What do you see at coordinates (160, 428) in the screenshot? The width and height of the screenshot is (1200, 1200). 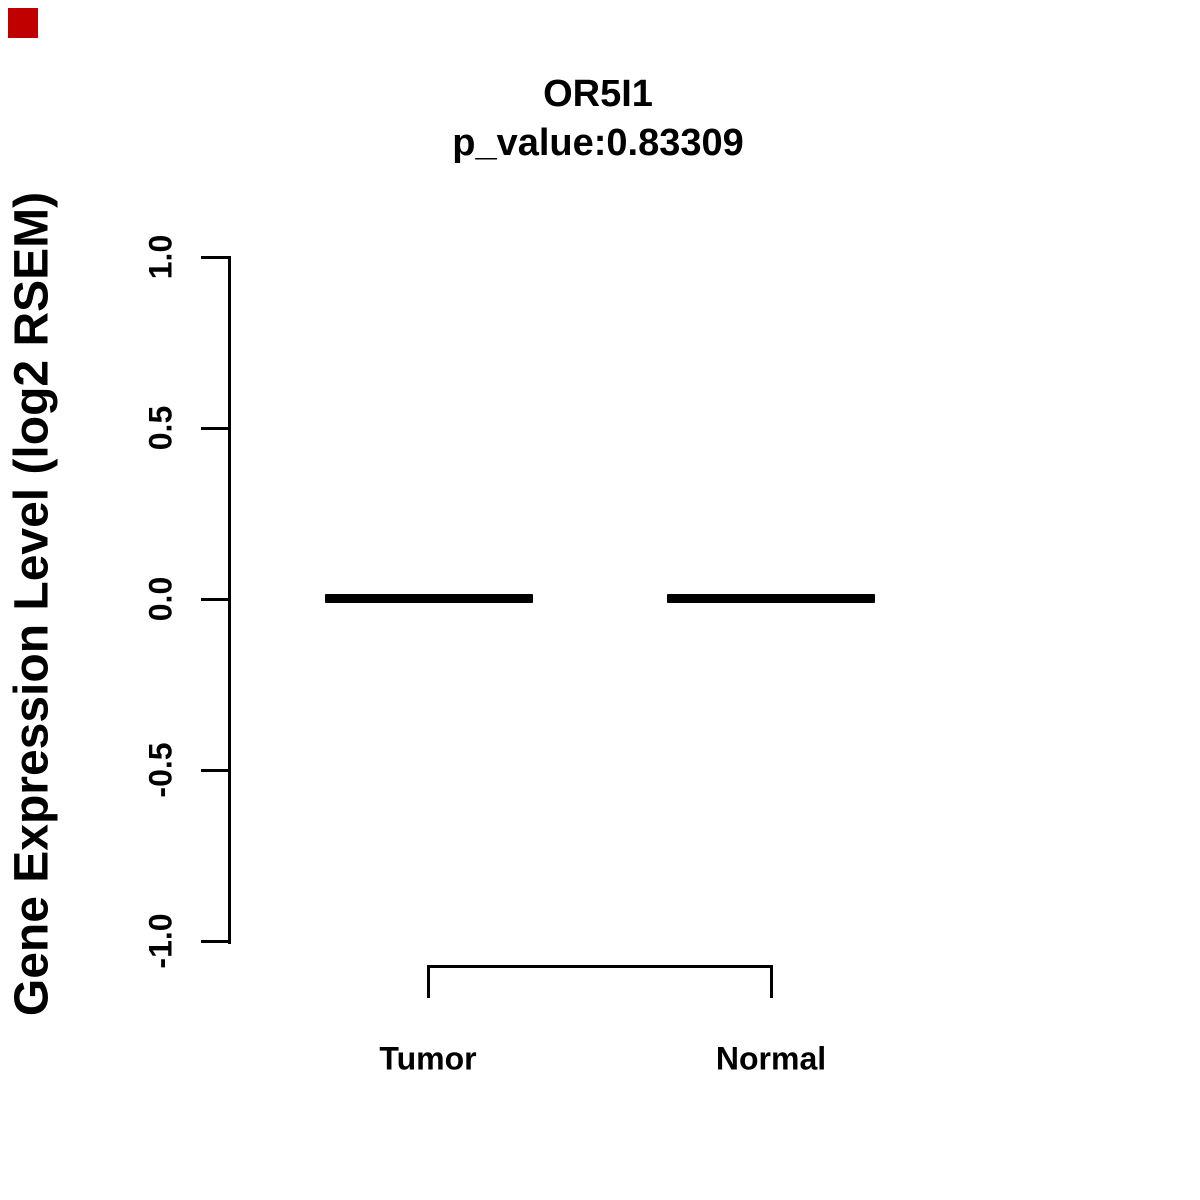 I see `y-tick-label: 0.5` at bounding box center [160, 428].